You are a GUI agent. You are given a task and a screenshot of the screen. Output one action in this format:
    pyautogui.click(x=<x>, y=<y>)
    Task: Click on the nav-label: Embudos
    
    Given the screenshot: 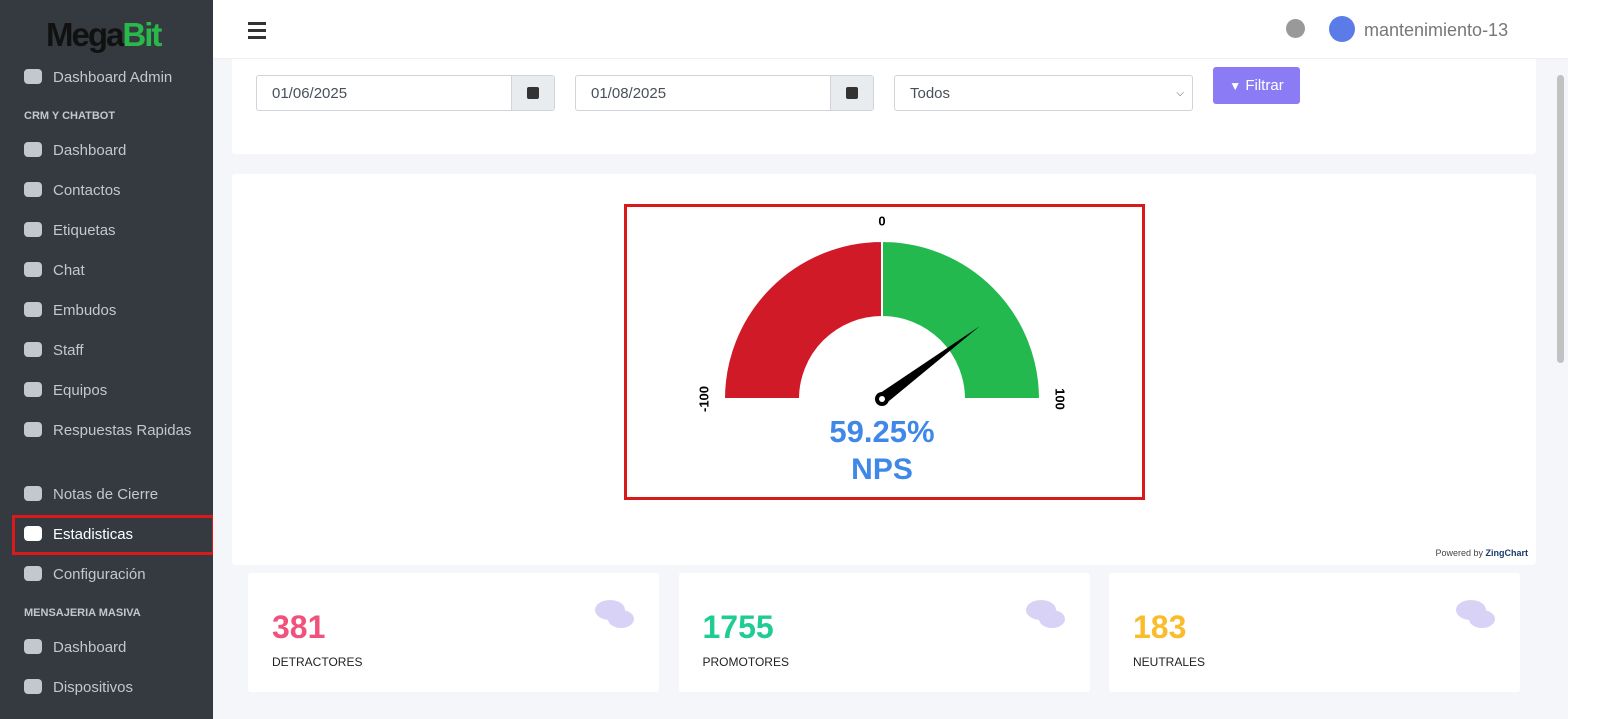 What is the action you would take?
    pyautogui.click(x=85, y=310)
    